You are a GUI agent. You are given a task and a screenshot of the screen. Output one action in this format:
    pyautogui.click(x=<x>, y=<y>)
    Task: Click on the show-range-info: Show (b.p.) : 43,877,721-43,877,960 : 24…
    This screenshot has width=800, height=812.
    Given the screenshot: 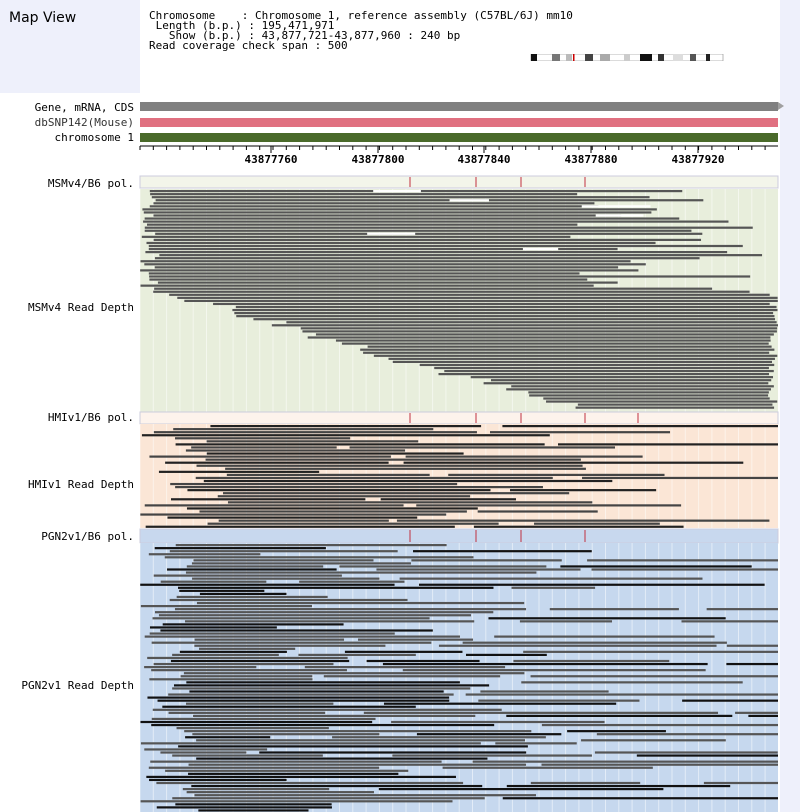 What is the action you would take?
    pyautogui.click(x=305, y=35)
    